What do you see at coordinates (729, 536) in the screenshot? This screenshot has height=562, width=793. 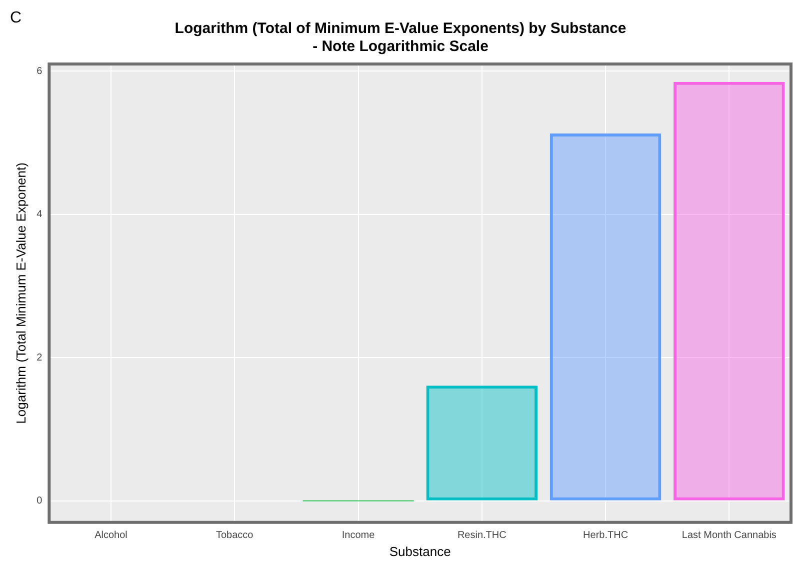 I see `x-tick-label: Last Month Cannabis` at bounding box center [729, 536].